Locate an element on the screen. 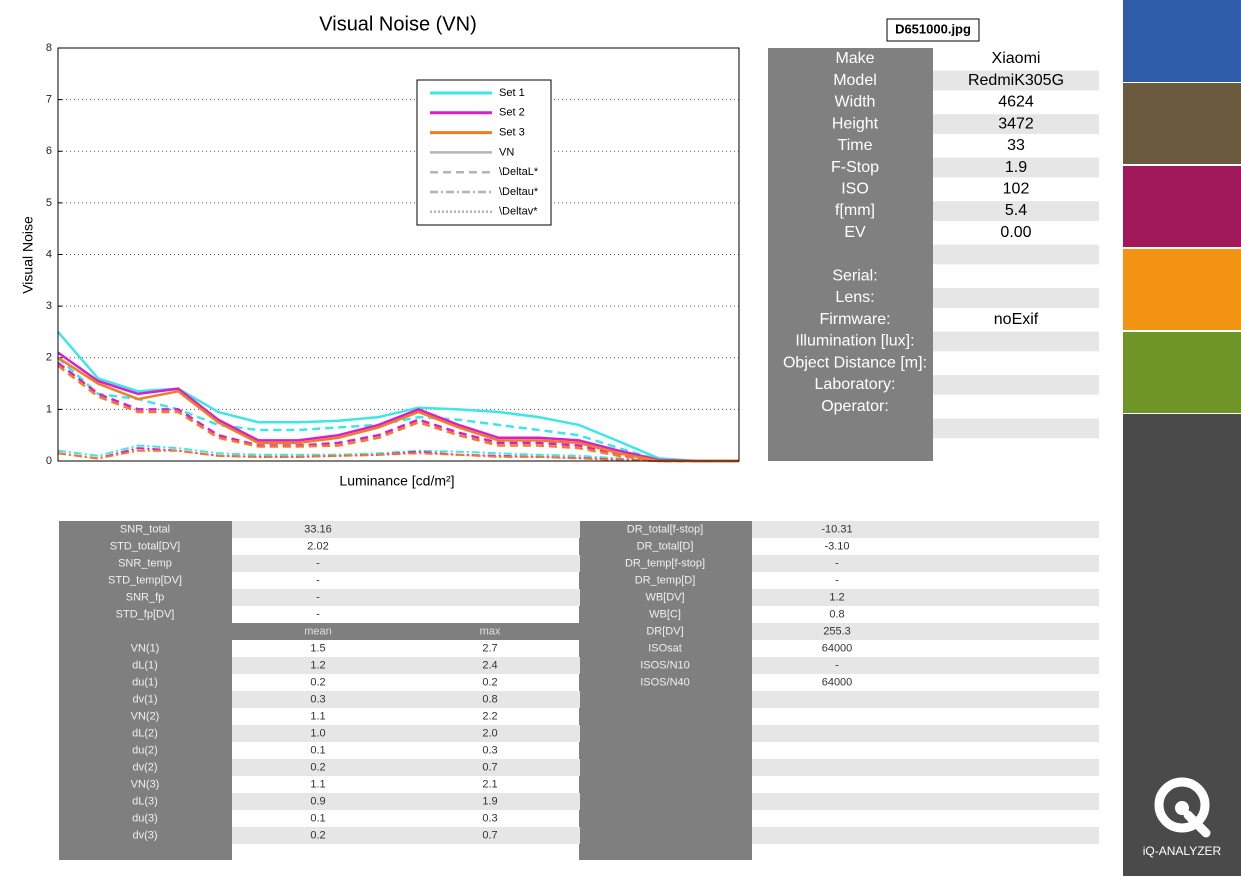  table-value: 2.2 is located at coordinates (489, 716).